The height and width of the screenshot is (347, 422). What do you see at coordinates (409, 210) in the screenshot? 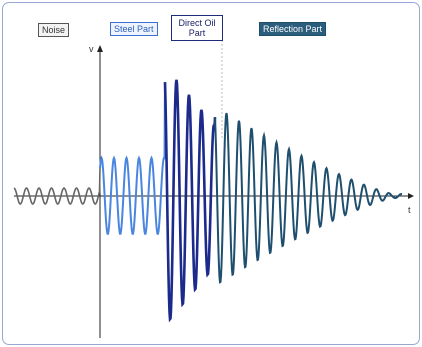
I see `time-axis-label: t` at bounding box center [409, 210].